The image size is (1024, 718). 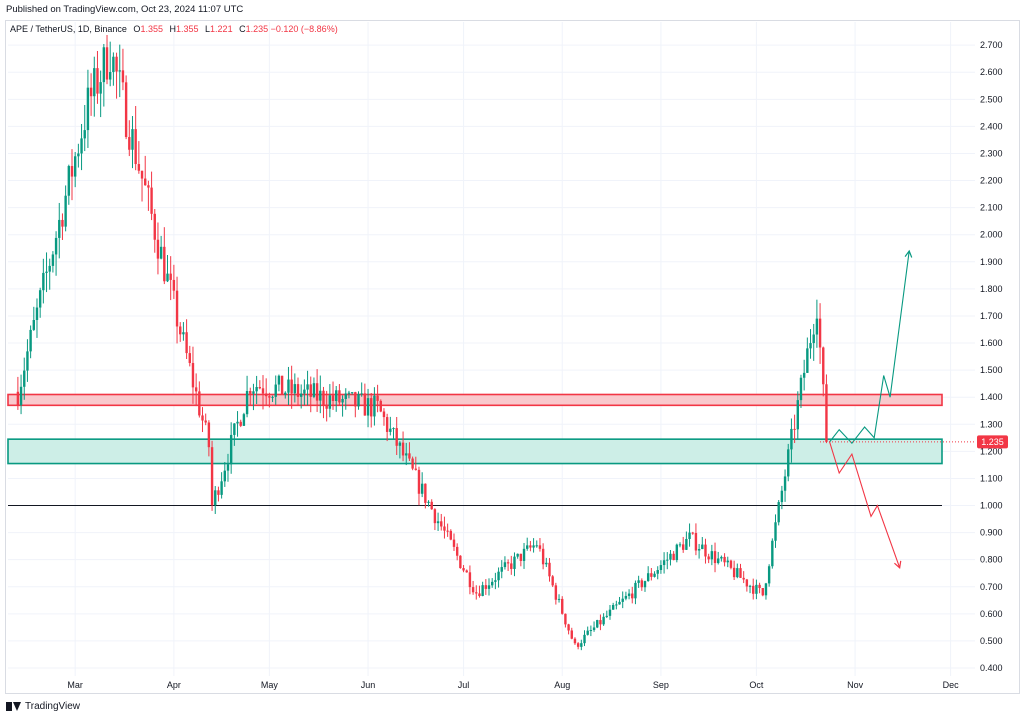 What do you see at coordinates (991, 614) in the screenshot?
I see `y-tick-label-21: 0.600` at bounding box center [991, 614].